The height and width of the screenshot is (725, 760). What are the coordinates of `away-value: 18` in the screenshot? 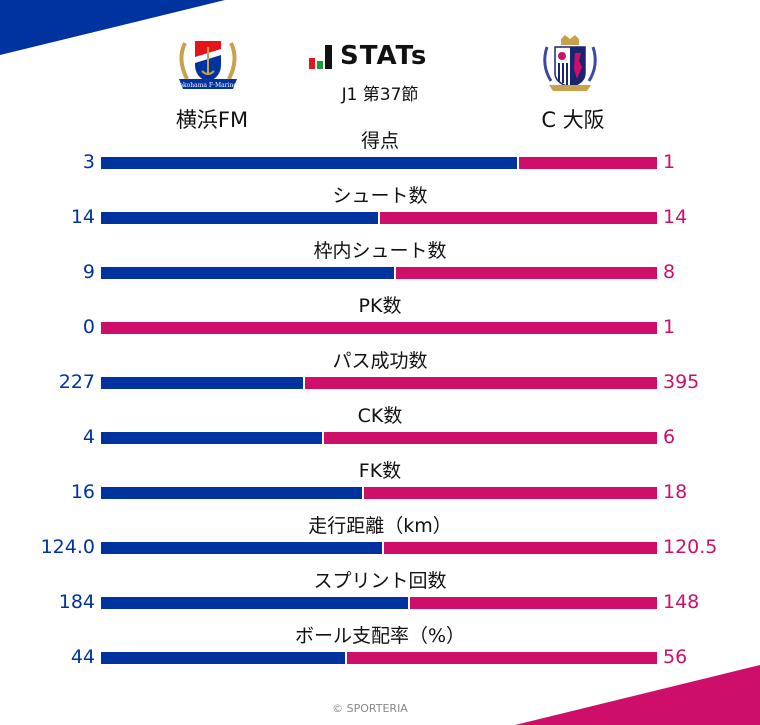 It's located at (675, 492).